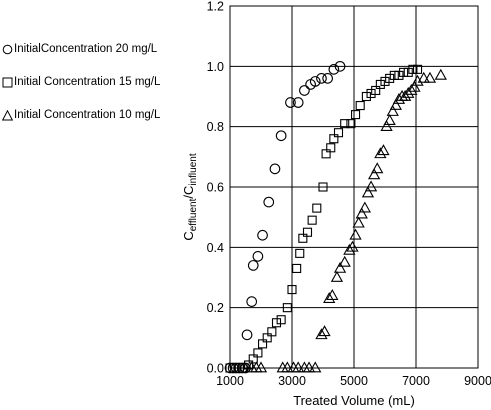 The width and height of the screenshot is (491, 410). What do you see at coordinates (416, 381) in the screenshot?
I see `x-tick-label: 7000` at bounding box center [416, 381].